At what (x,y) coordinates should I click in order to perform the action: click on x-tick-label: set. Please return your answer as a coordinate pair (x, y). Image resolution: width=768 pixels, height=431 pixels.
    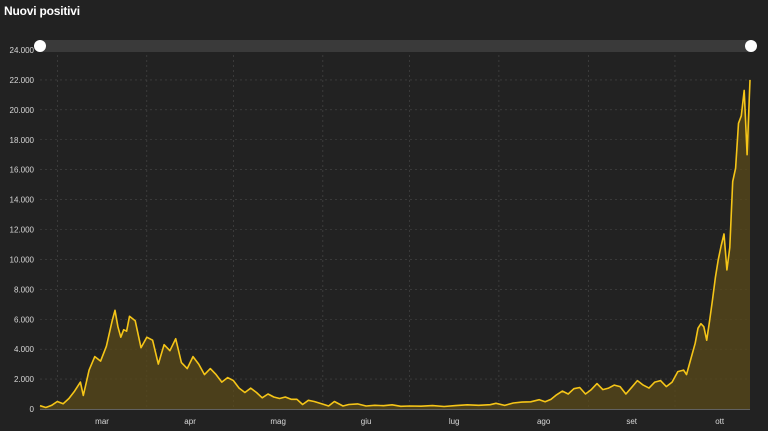
    Looking at the image, I should click on (631, 421).